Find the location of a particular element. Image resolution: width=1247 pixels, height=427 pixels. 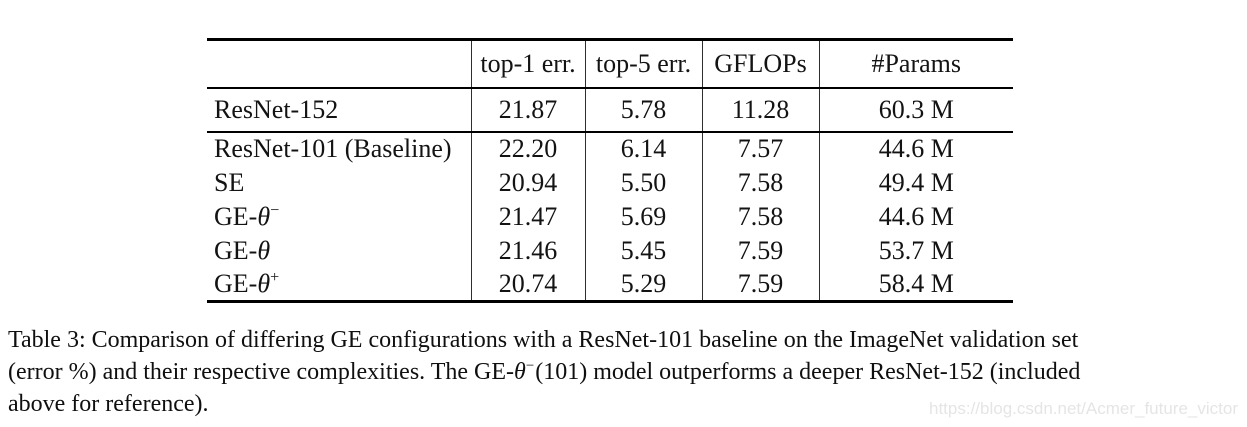

table-row-resnet152: ResNet-152 21.87 5.78 11.28 60.3 M is located at coordinates (610, 109).